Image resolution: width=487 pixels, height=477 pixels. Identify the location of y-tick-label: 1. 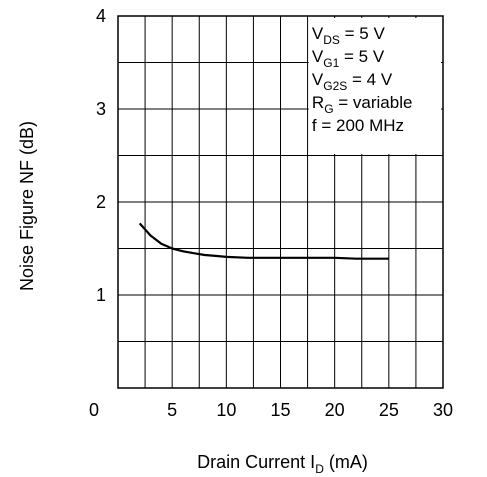
(101, 295).